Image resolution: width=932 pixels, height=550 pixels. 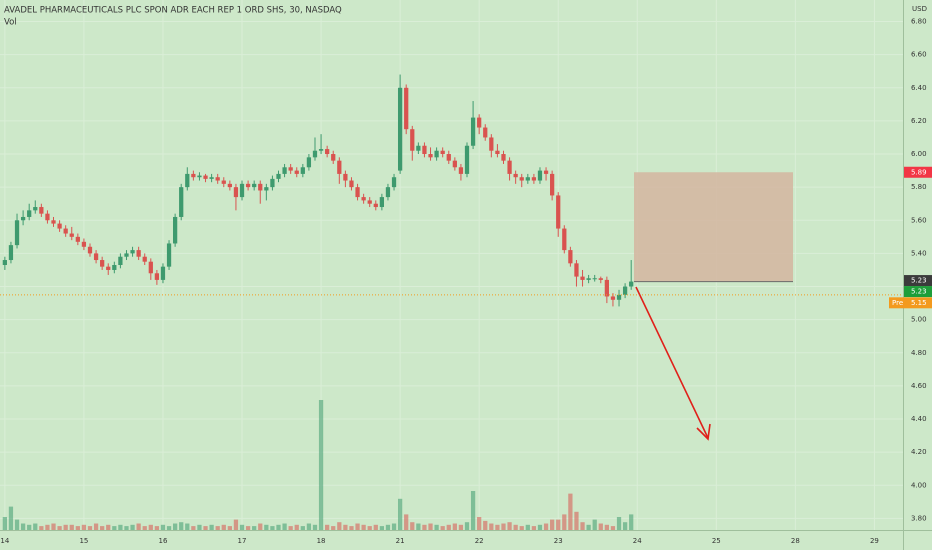 What do you see at coordinates (795, 541) in the screenshot?
I see `x-tick-label: 28` at bounding box center [795, 541].